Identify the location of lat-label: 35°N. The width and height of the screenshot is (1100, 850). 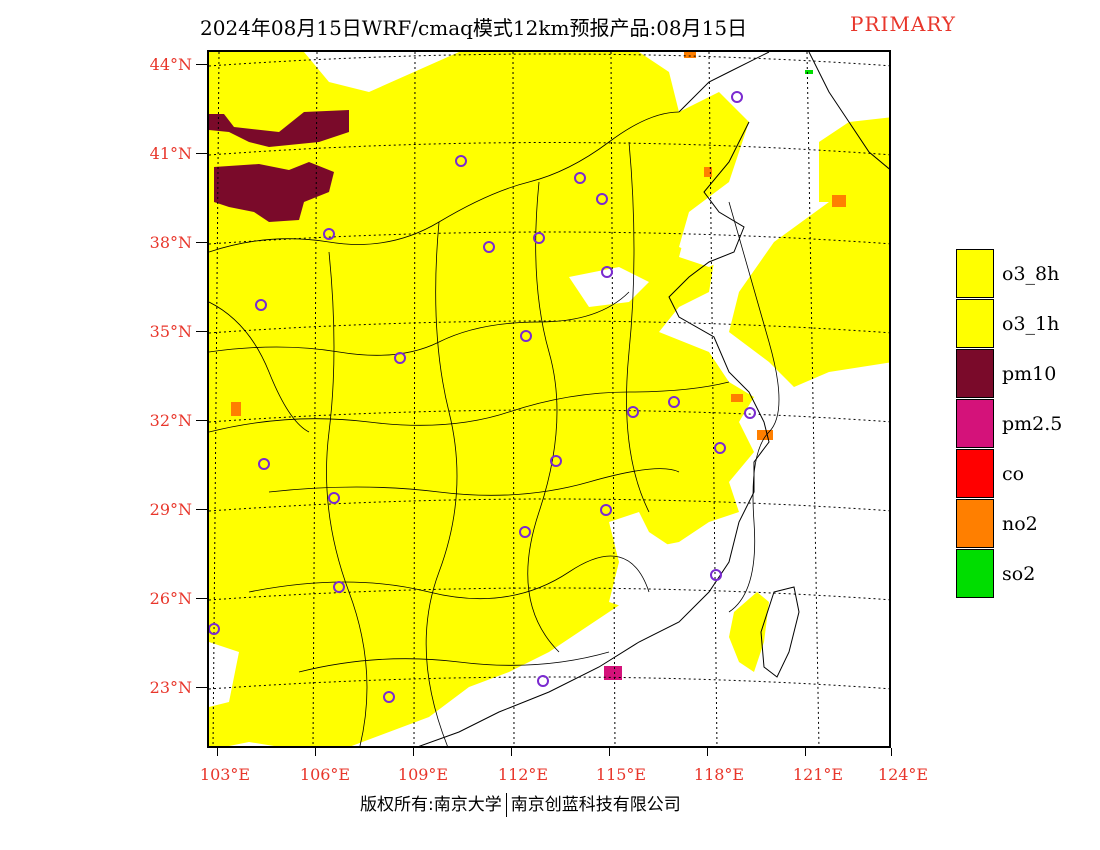
(170, 331).